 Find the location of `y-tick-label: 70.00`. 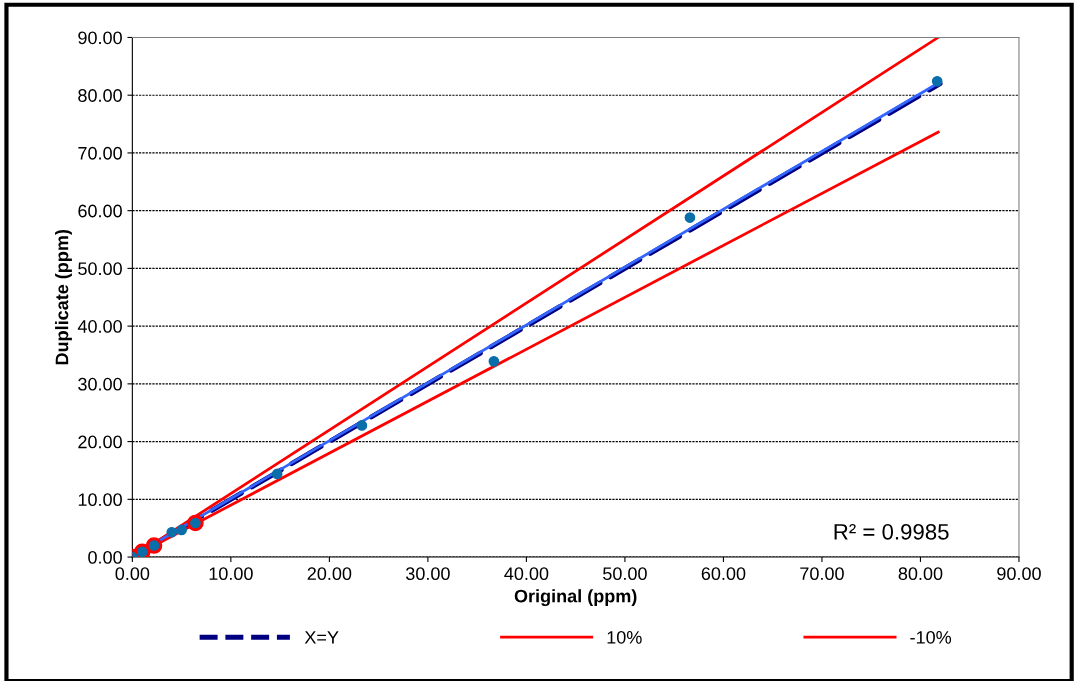

y-tick-label: 70.00 is located at coordinates (100, 153).